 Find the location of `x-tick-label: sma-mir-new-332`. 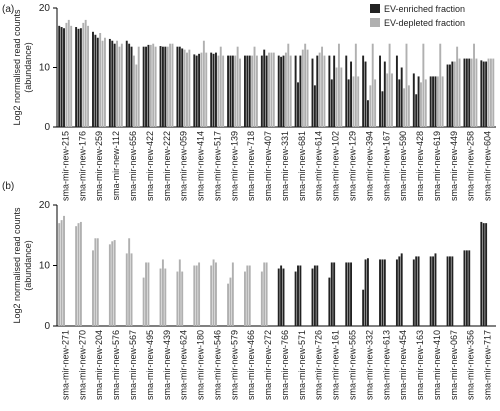

x-tick-label: sma-mir-new-332 is located at coordinates (369, 365).